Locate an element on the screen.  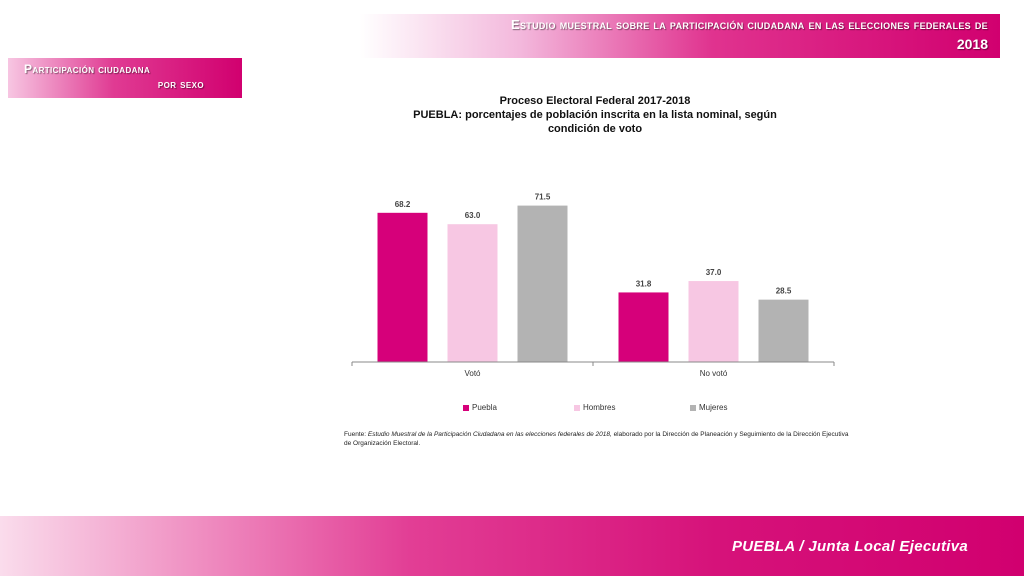
category-label-1: No votó is located at coordinates (714, 373).